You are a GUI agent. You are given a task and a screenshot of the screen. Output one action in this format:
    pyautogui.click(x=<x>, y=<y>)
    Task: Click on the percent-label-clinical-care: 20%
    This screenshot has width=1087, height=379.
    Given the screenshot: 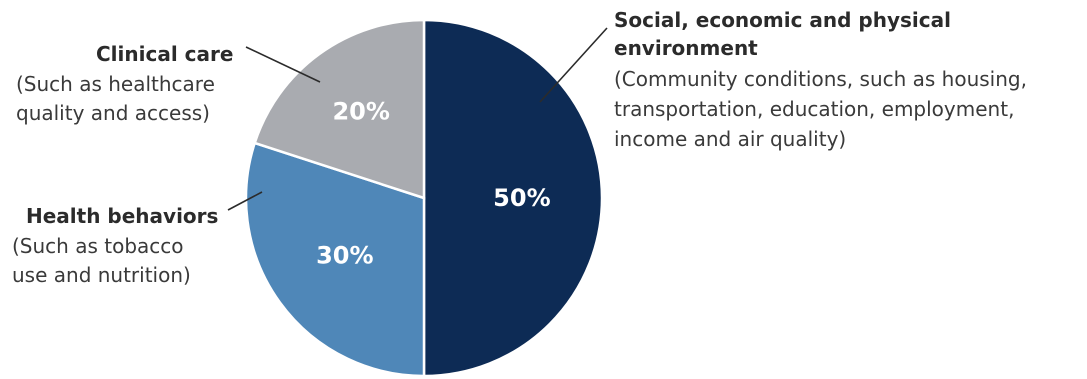 What is the action you would take?
    pyautogui.click(x=360, y=112)
    